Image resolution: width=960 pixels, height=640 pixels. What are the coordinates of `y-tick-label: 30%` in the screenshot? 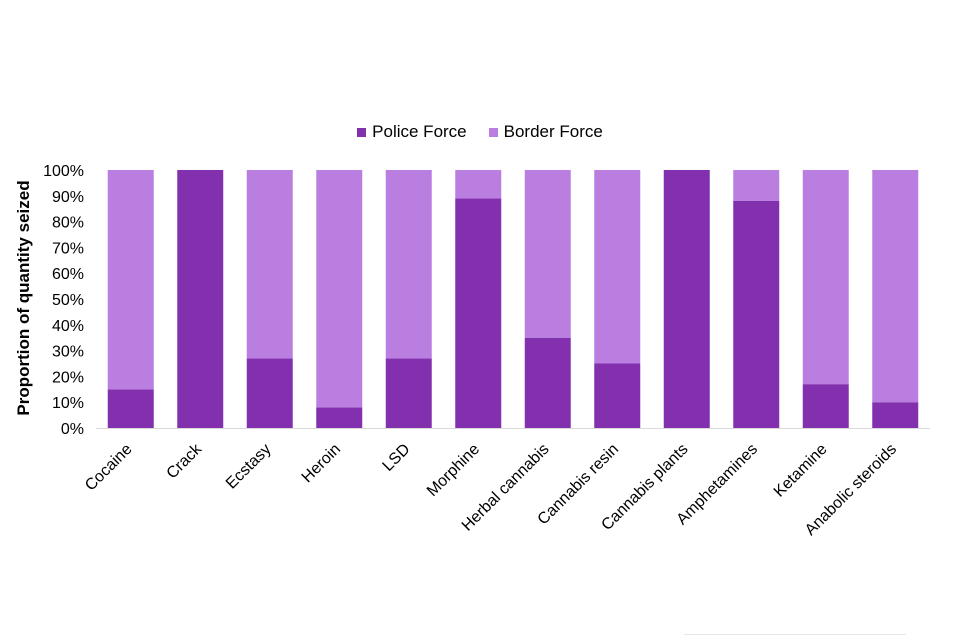 It's located at (68, 352).